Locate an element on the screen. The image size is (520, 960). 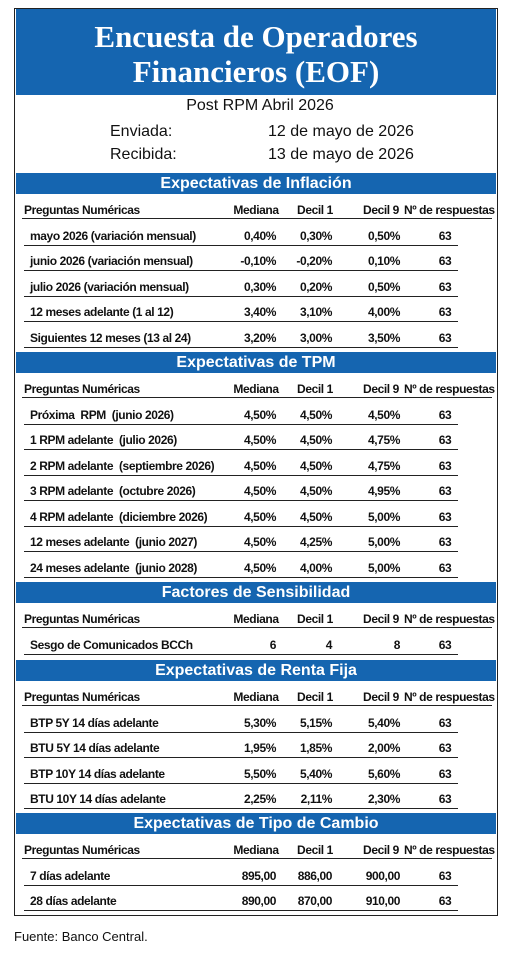
value-cell: 5,30% is located at coordinates (259, 722).